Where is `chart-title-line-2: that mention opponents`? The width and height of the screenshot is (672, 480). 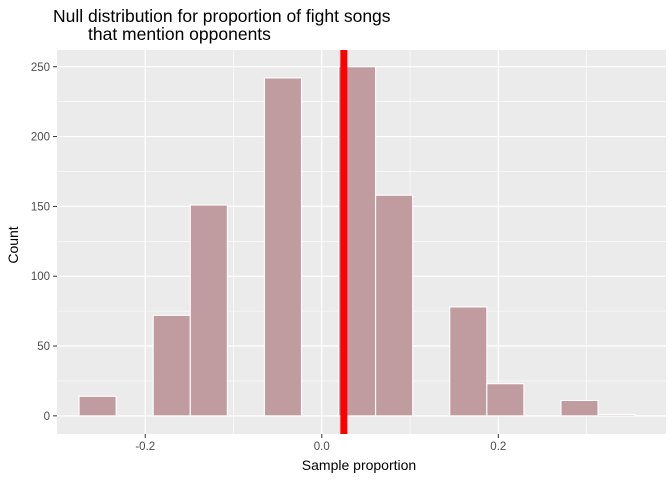
chart-title-line-2: that mention opponents is located at coordinates (179, 34).